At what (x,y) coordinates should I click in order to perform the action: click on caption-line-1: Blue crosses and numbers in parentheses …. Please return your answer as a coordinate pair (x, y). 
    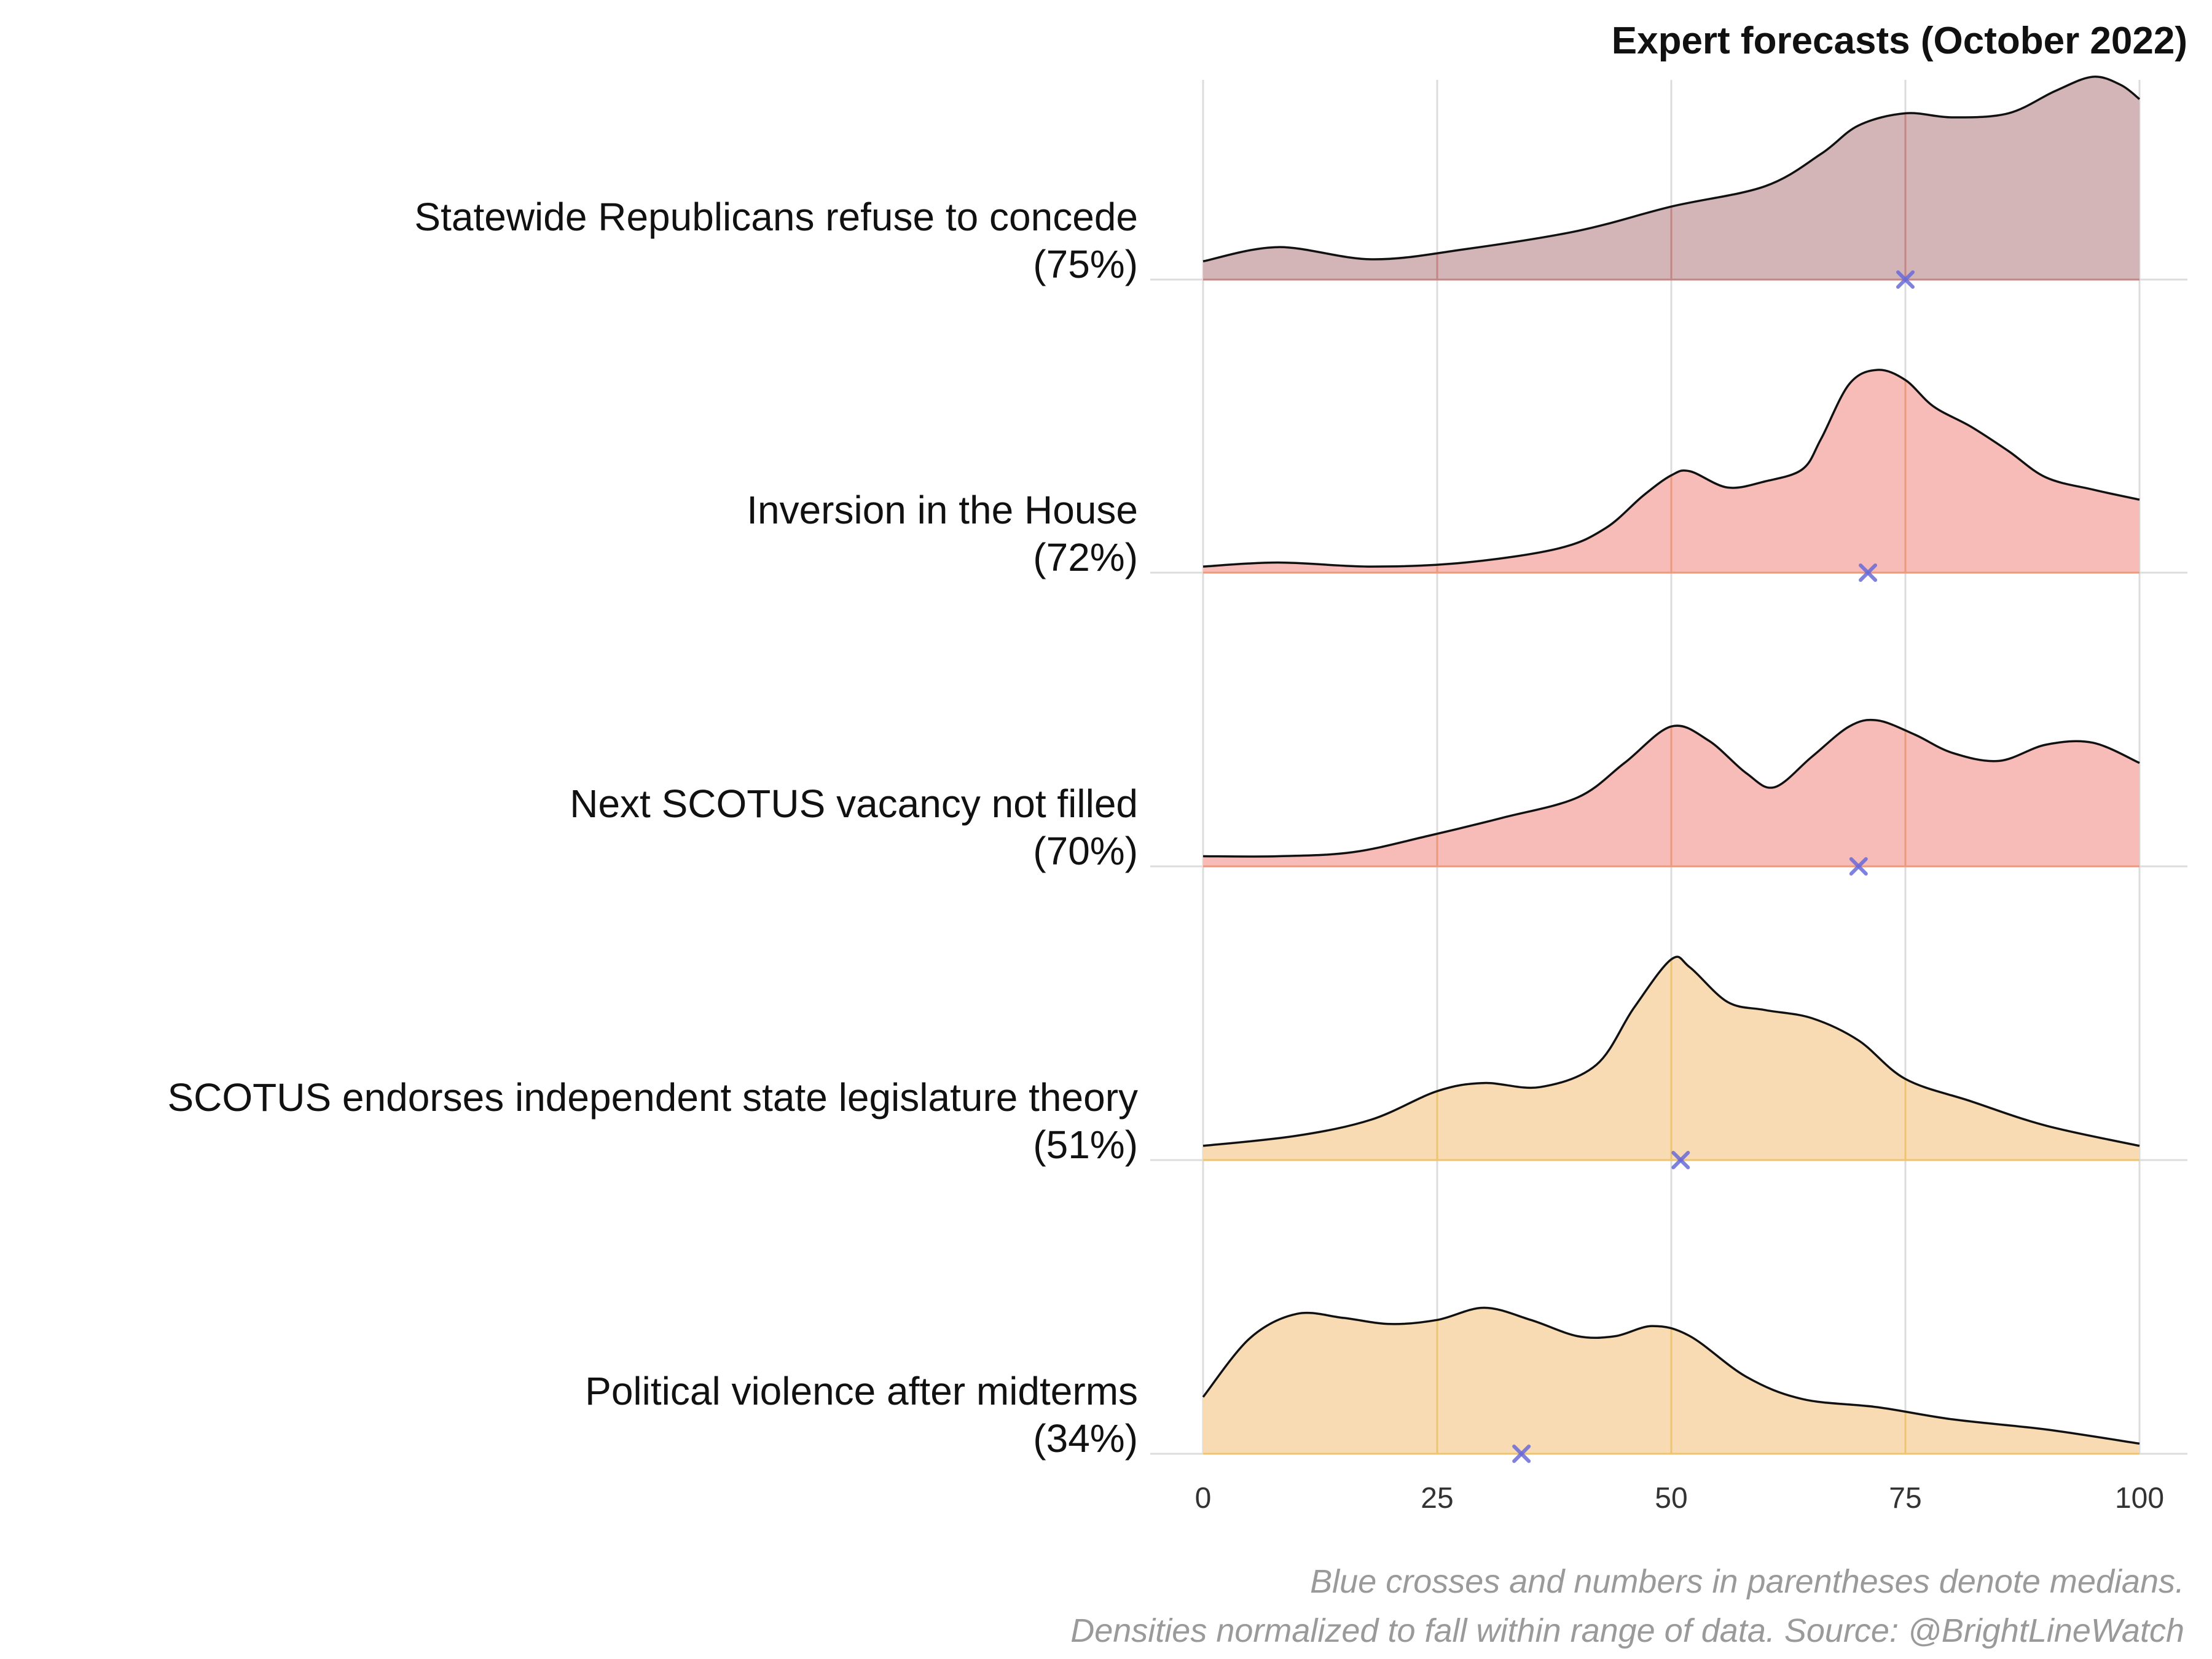
    Looking at the image, I should click on (1747, 1581).